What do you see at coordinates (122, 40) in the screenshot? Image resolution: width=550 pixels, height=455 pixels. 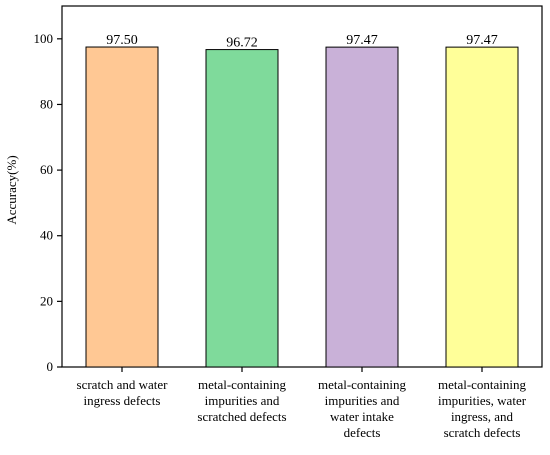 I see `data-label: 97.50` at bounding box center [122, 40].